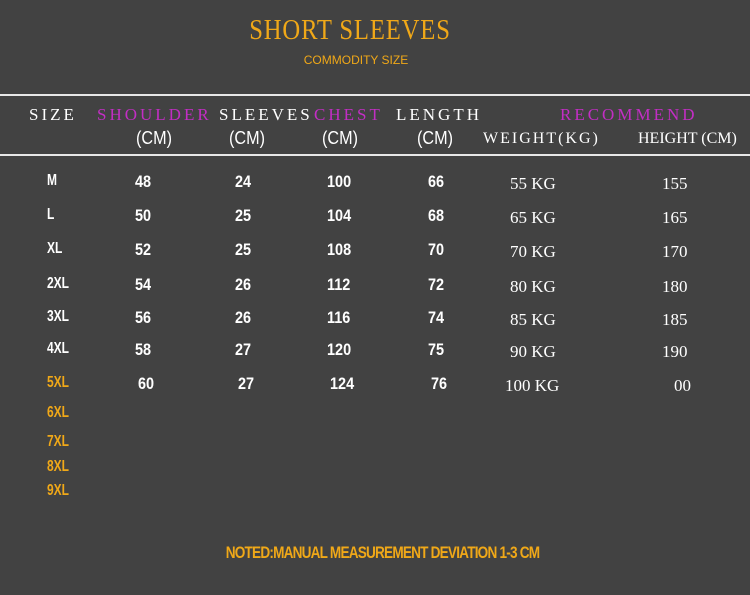 This screenshot has width=750, height=595. What do you see at coordinates (439, 383) in the screenshot?
I see `cell-length: 76` at bounding box center [439, 383].